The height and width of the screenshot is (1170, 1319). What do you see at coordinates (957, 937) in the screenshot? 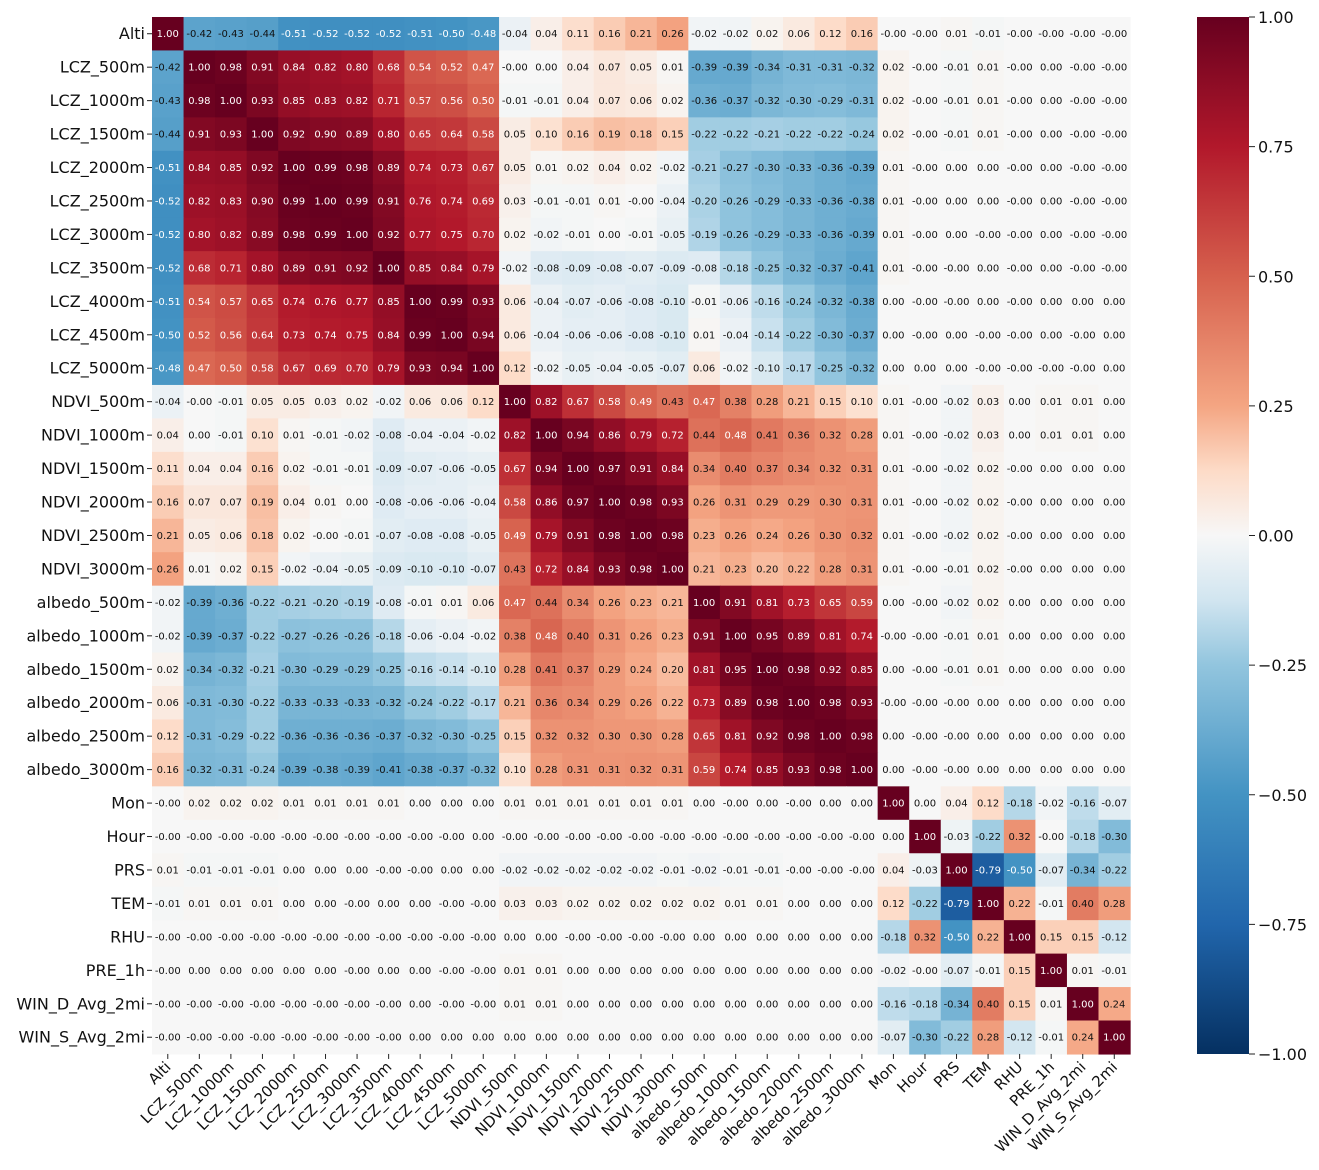
I see `heatmap-cell-value: -0.50` at bounding box center [957, 937].